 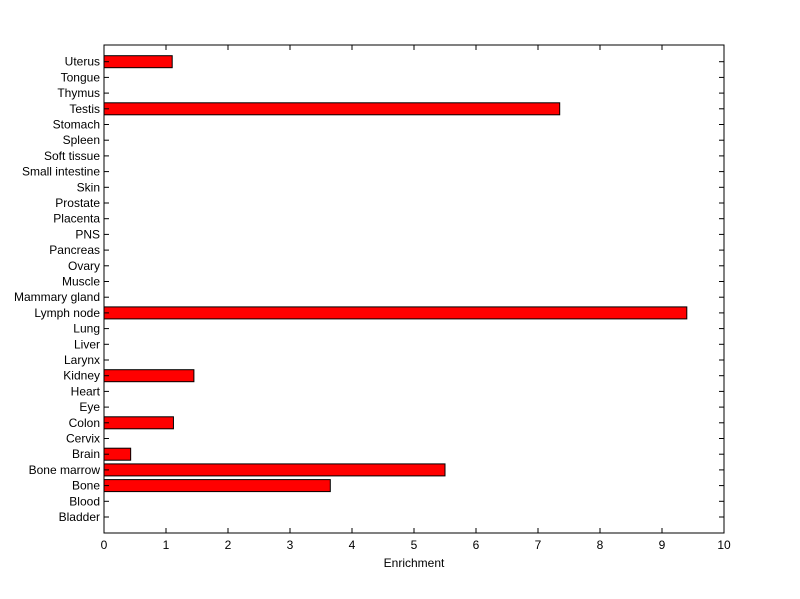 What do you see at coordinates (84, 501) in the screenshot?
I see `y-tick-label-blood: Blood` at bounding box center [84, 501].